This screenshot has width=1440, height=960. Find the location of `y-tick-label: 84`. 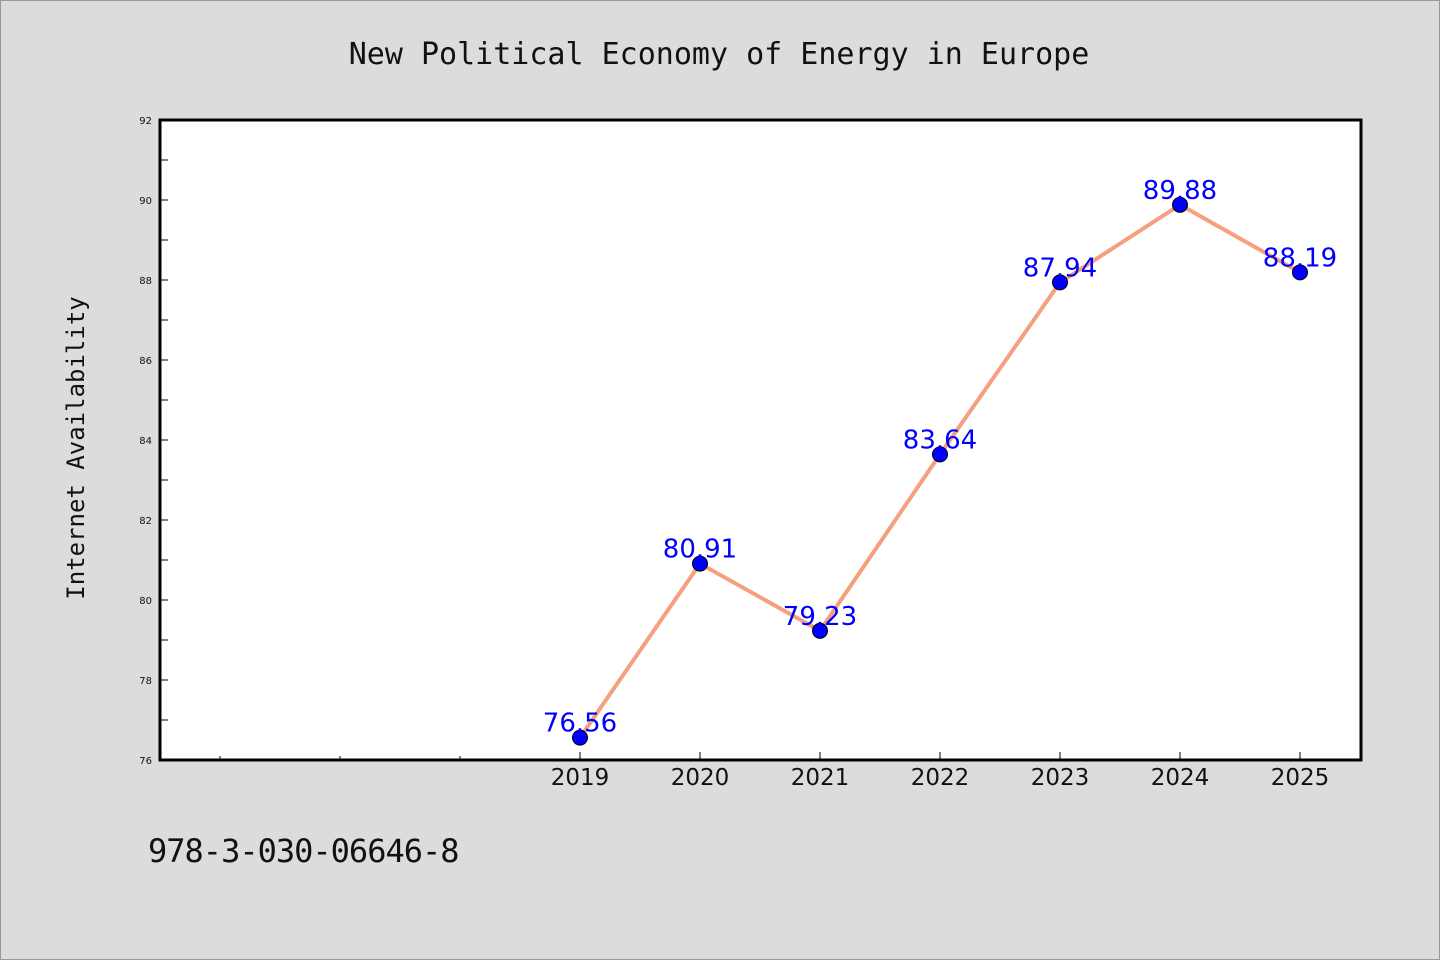

y-tick-label: 84 is located at coordinates (145, 441).